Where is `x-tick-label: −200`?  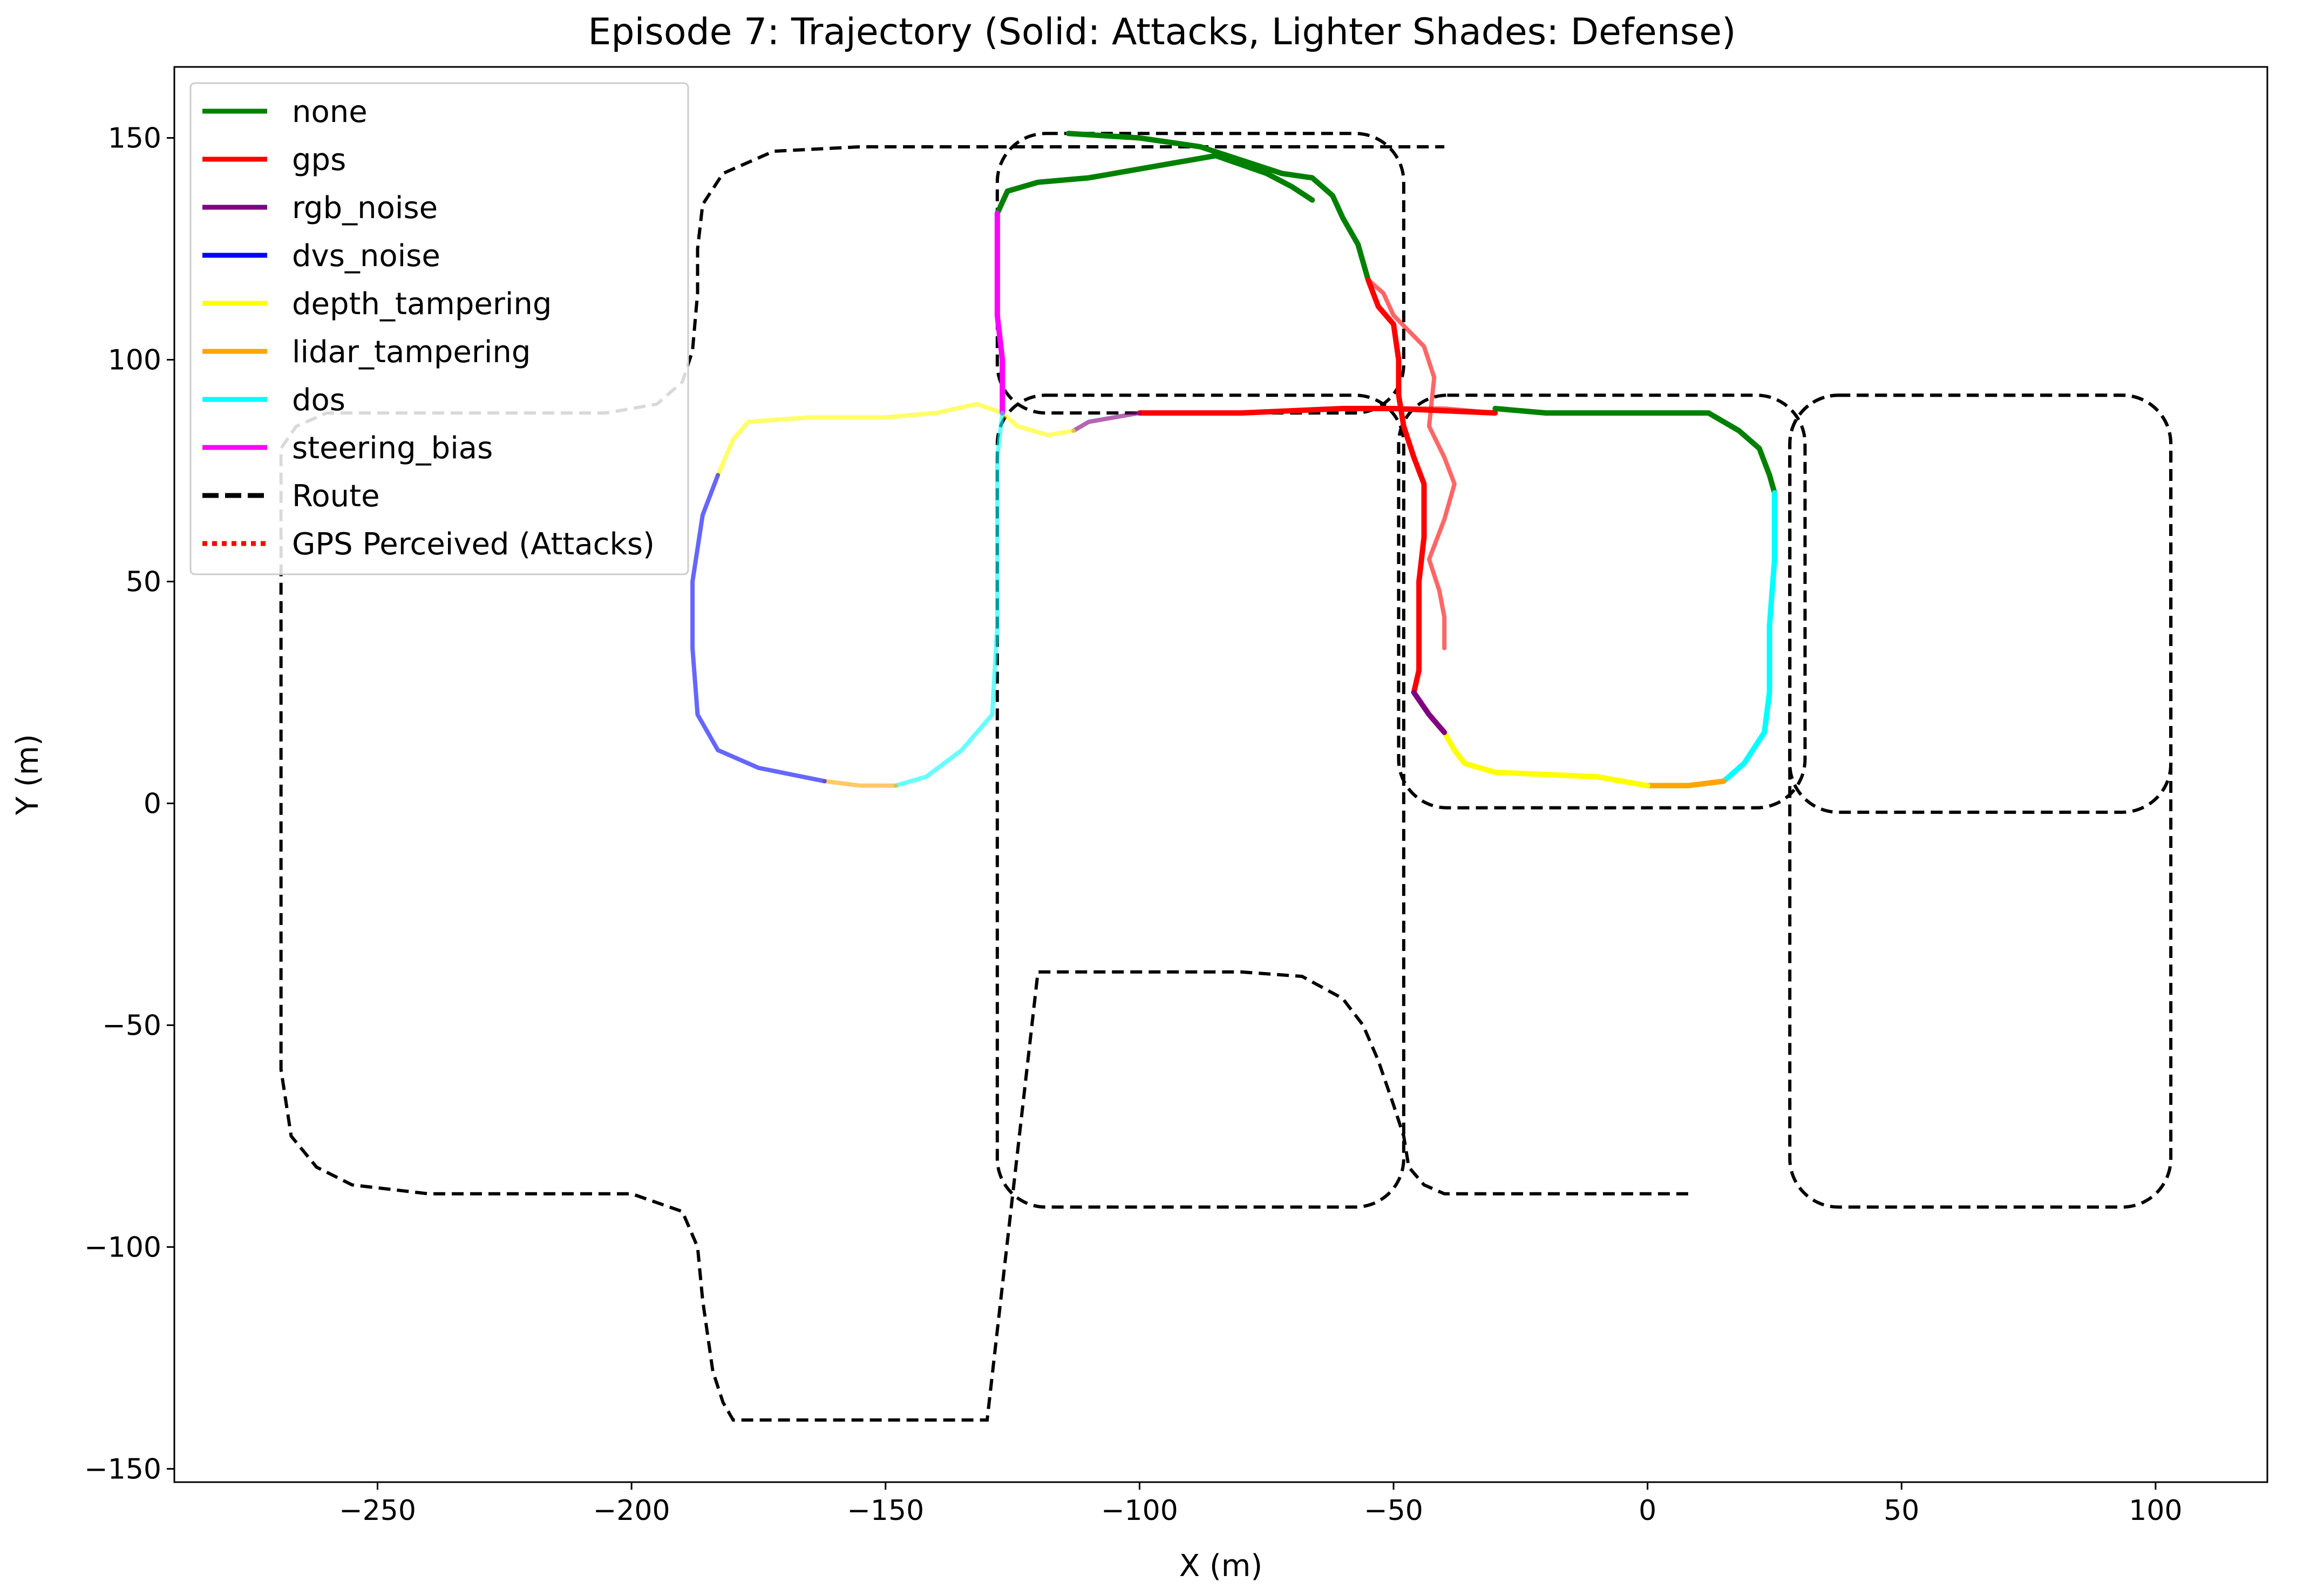 x-tick-label: −200 is located at coordinates (631, 1511).